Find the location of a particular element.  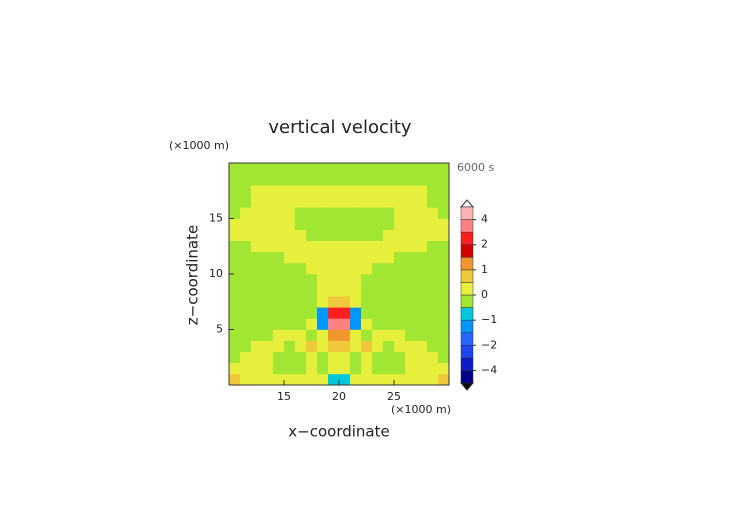

colorbar-top-arrow is located at coordinates (467, 203).